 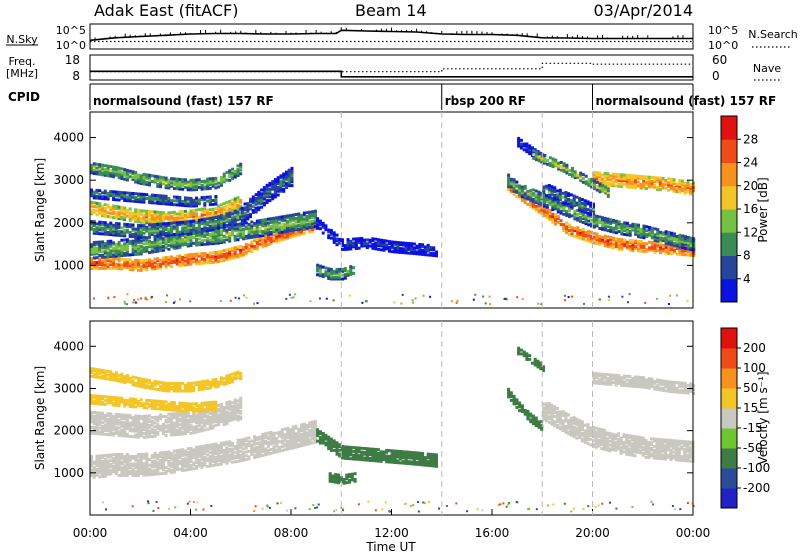 I want to click on frequency-panel-frame, so click(x=391, y=67).